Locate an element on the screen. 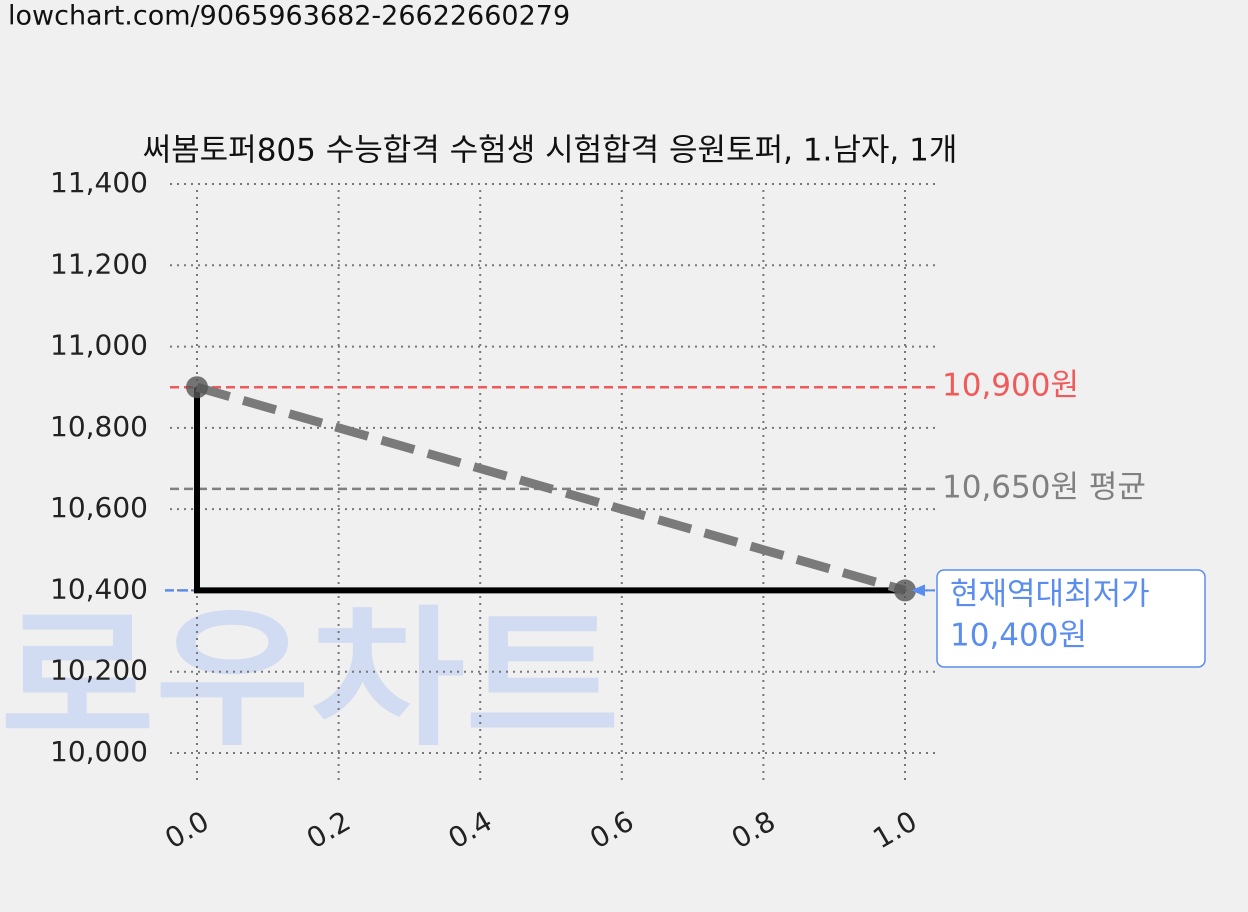 The image size is (1248, 912). y-tick-label: 10,800 is located at coordinates (99, 426).